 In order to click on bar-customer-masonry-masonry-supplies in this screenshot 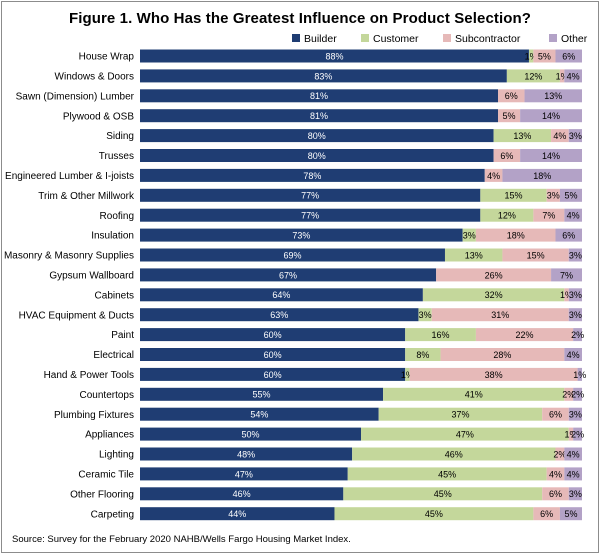, I will do `click(473, 255)`.